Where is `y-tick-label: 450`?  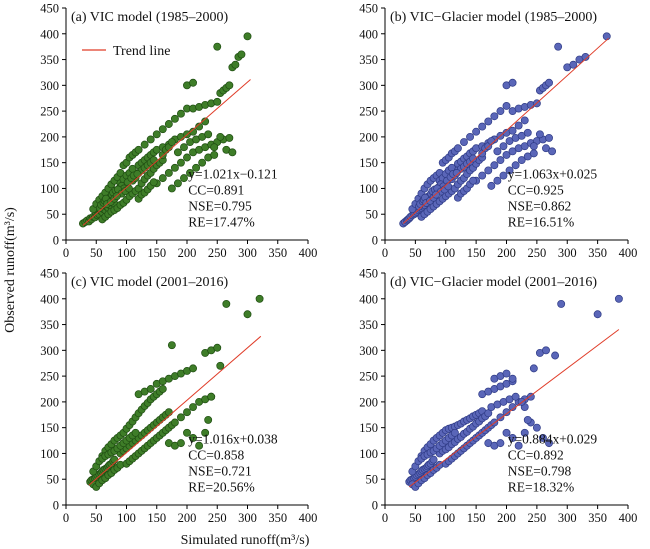 y-tick-label: 450 is located at coordinates (368, 9).